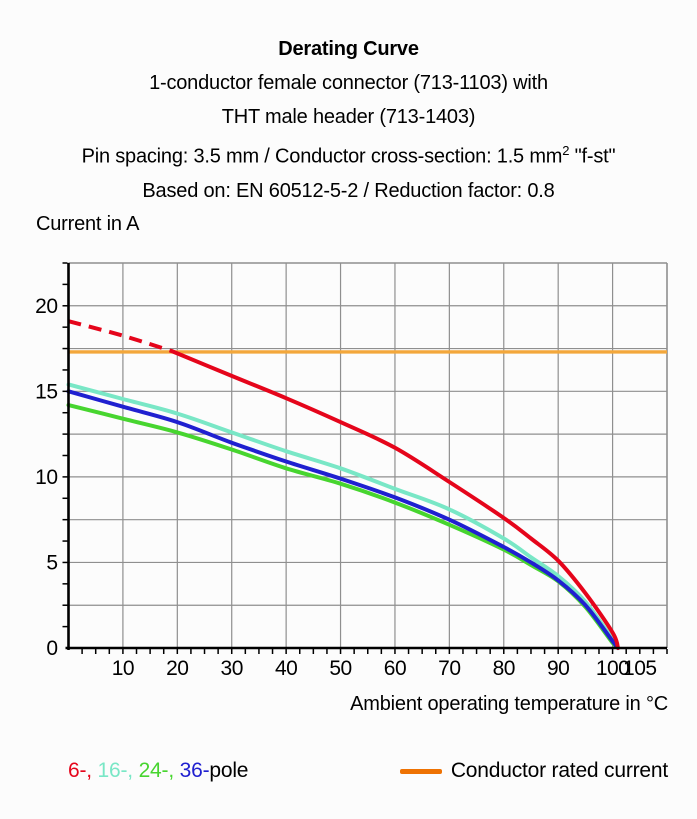 Image resolution: width=697 pixels, height=819 pixels. What do you see at coordinates (120, 336) in the screenshot?
I see `curve-6-pole-dashed` at bounding box center [120, 336].